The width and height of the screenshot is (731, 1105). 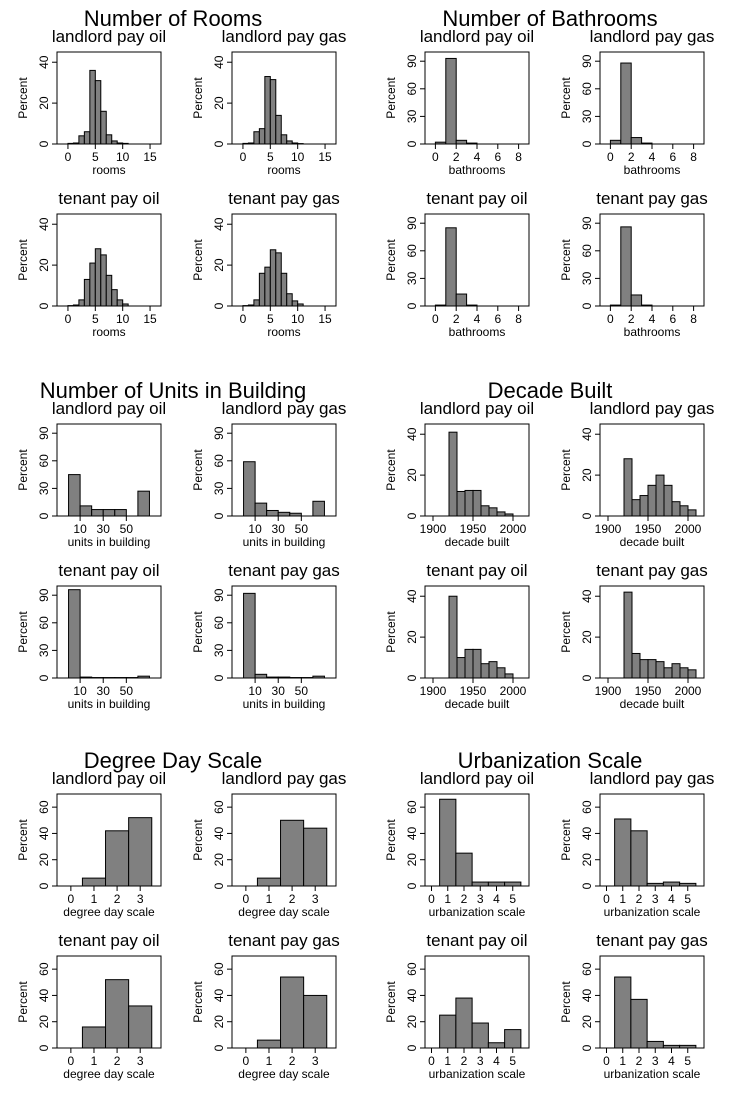 What do you see at coordinates (108, 940) in the screenshot?
I see `panel-title: tenant pay oil` at bounding box center [108, 940].